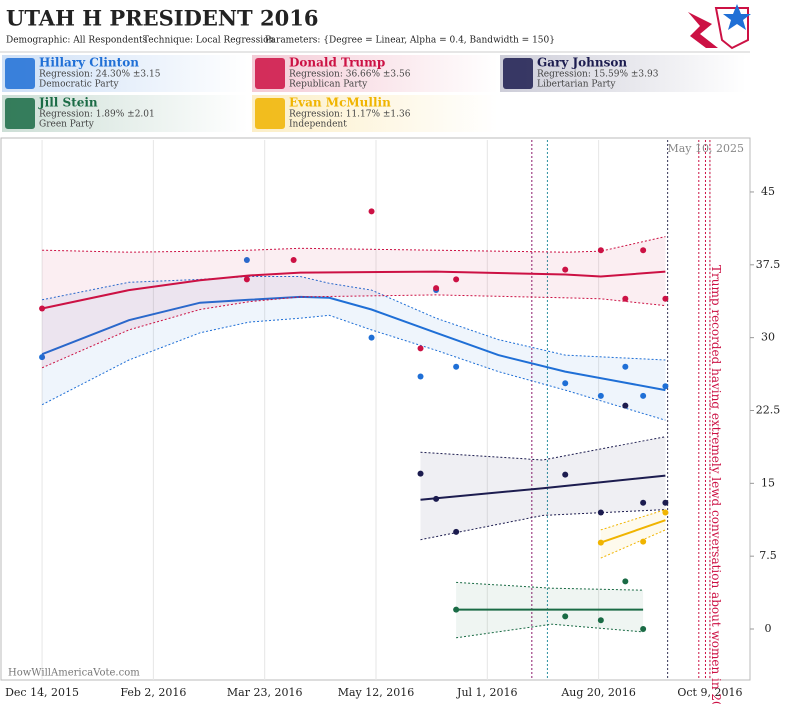  I want to click on param-demographic: Demographic: All Respondents, so click(77, 41).